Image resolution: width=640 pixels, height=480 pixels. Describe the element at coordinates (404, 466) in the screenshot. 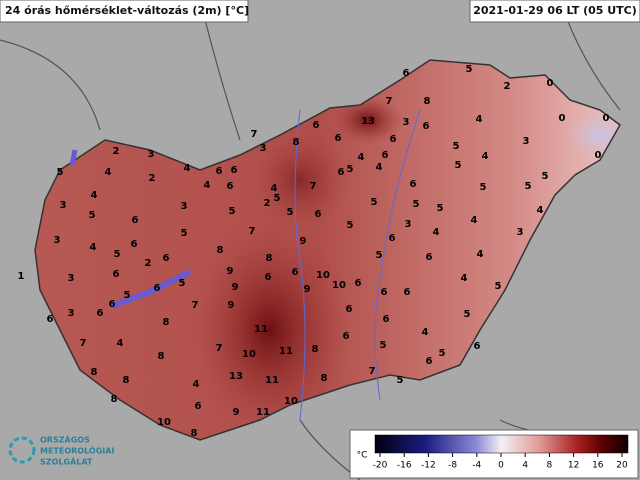

I see `colorbar-tick-label: -16` at that location.